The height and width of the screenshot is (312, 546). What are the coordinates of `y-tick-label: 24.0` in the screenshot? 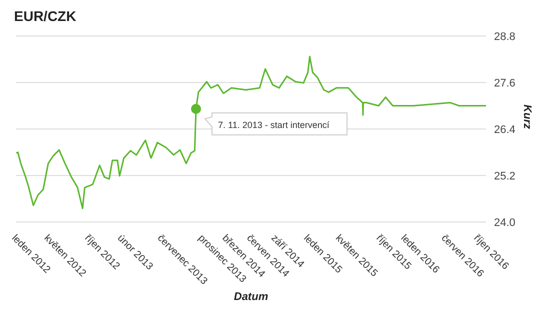 It's located at (505, 222).